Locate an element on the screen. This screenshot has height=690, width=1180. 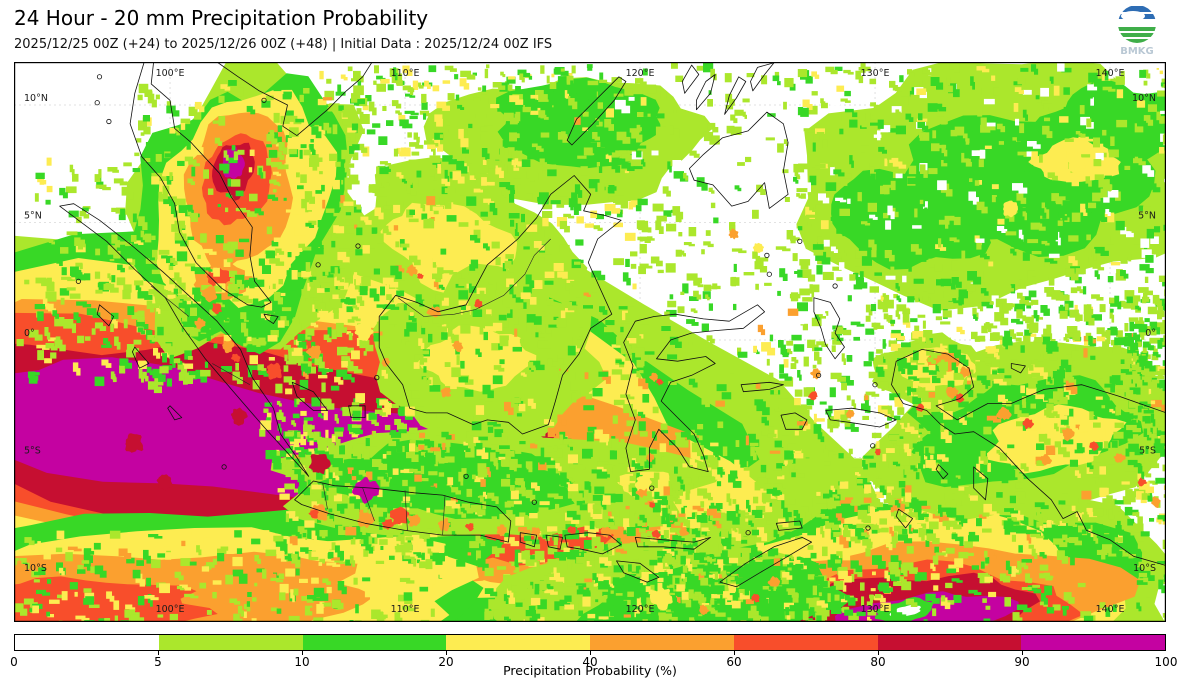
coastline-sulawesi is located at coordinates (694, 388).